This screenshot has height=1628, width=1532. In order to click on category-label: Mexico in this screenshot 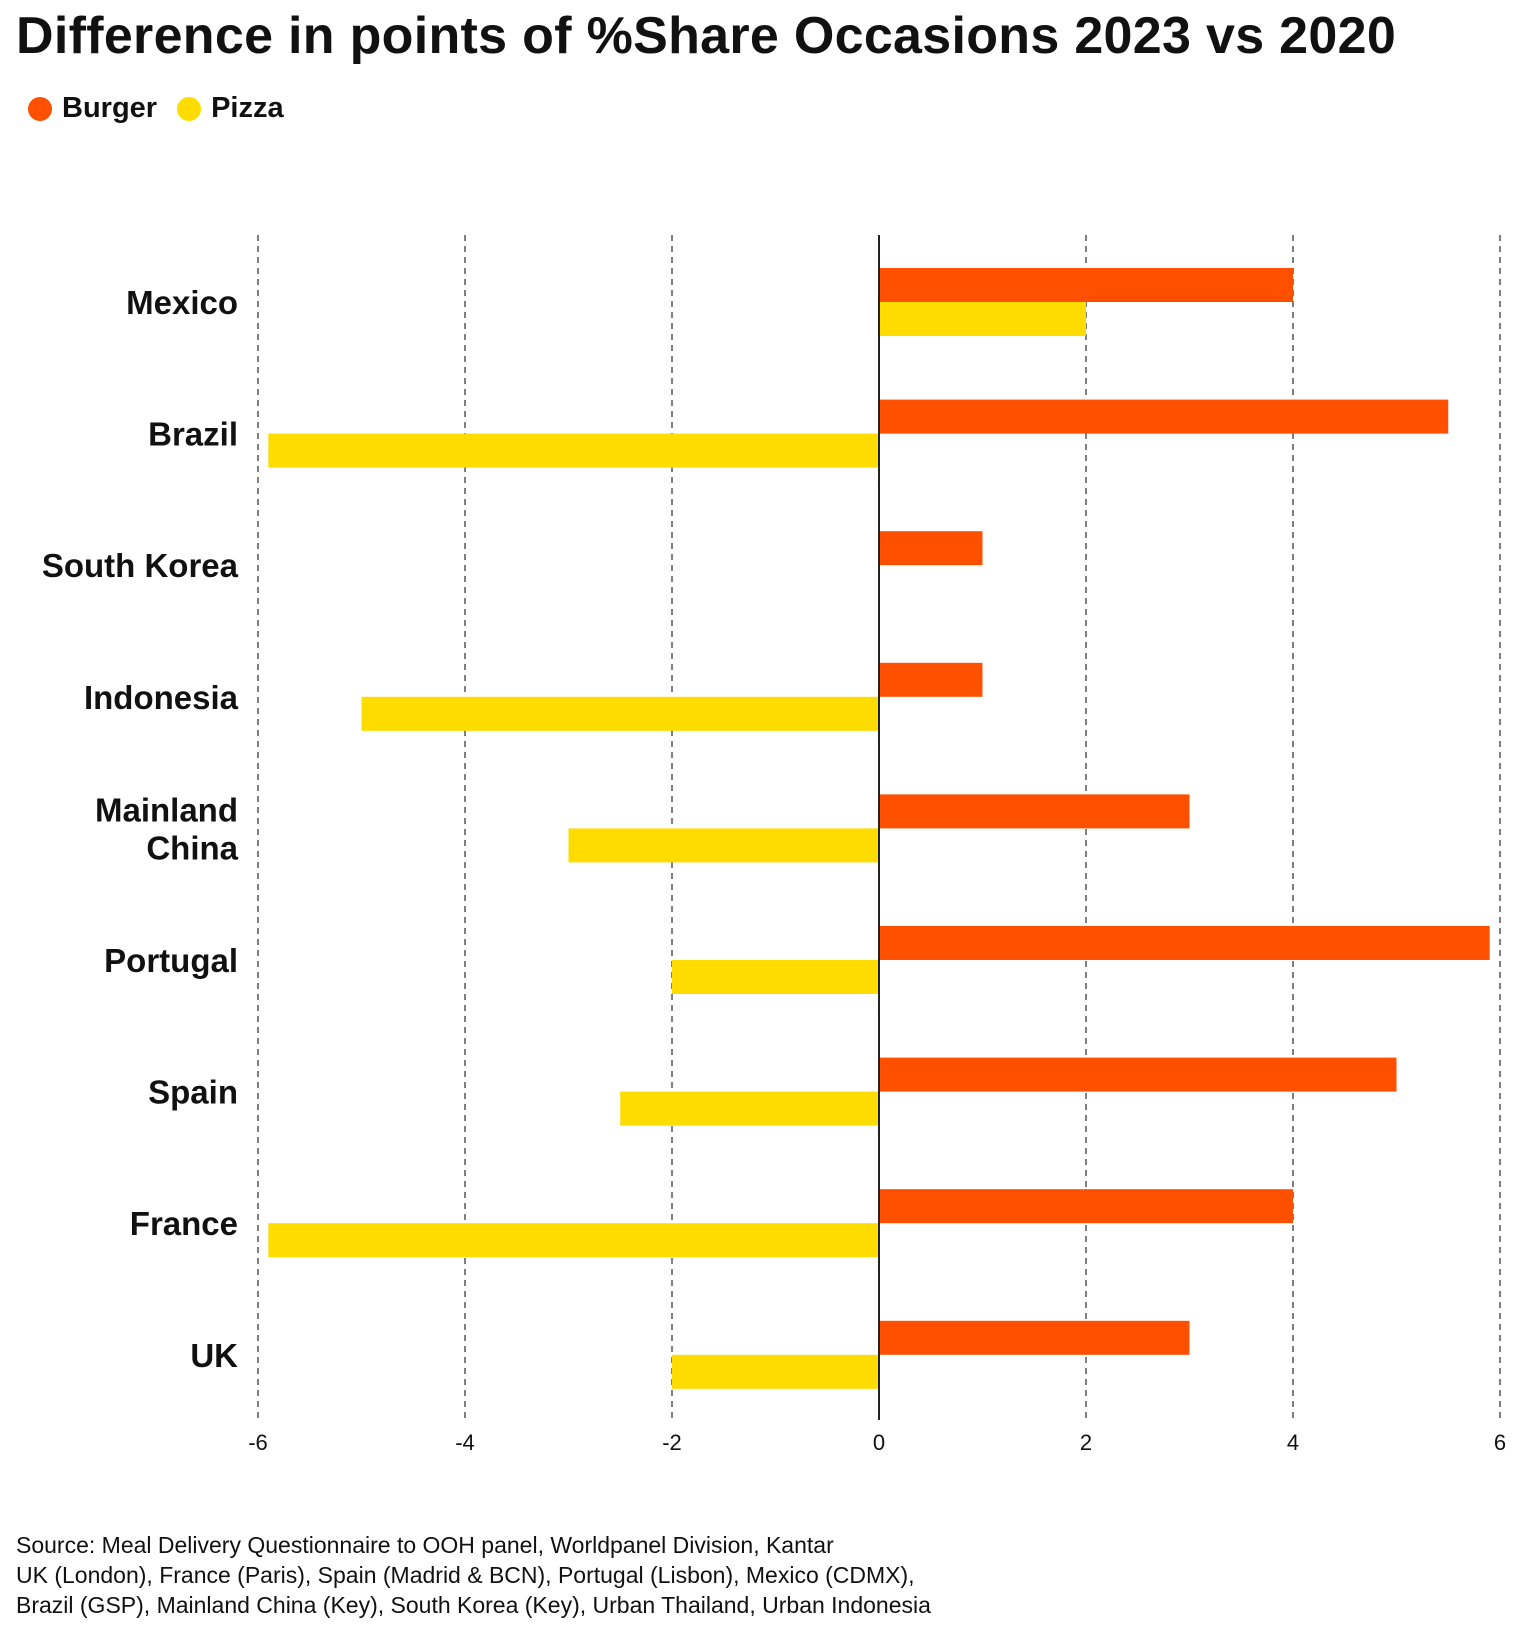, I will do `click(182, 302)`.